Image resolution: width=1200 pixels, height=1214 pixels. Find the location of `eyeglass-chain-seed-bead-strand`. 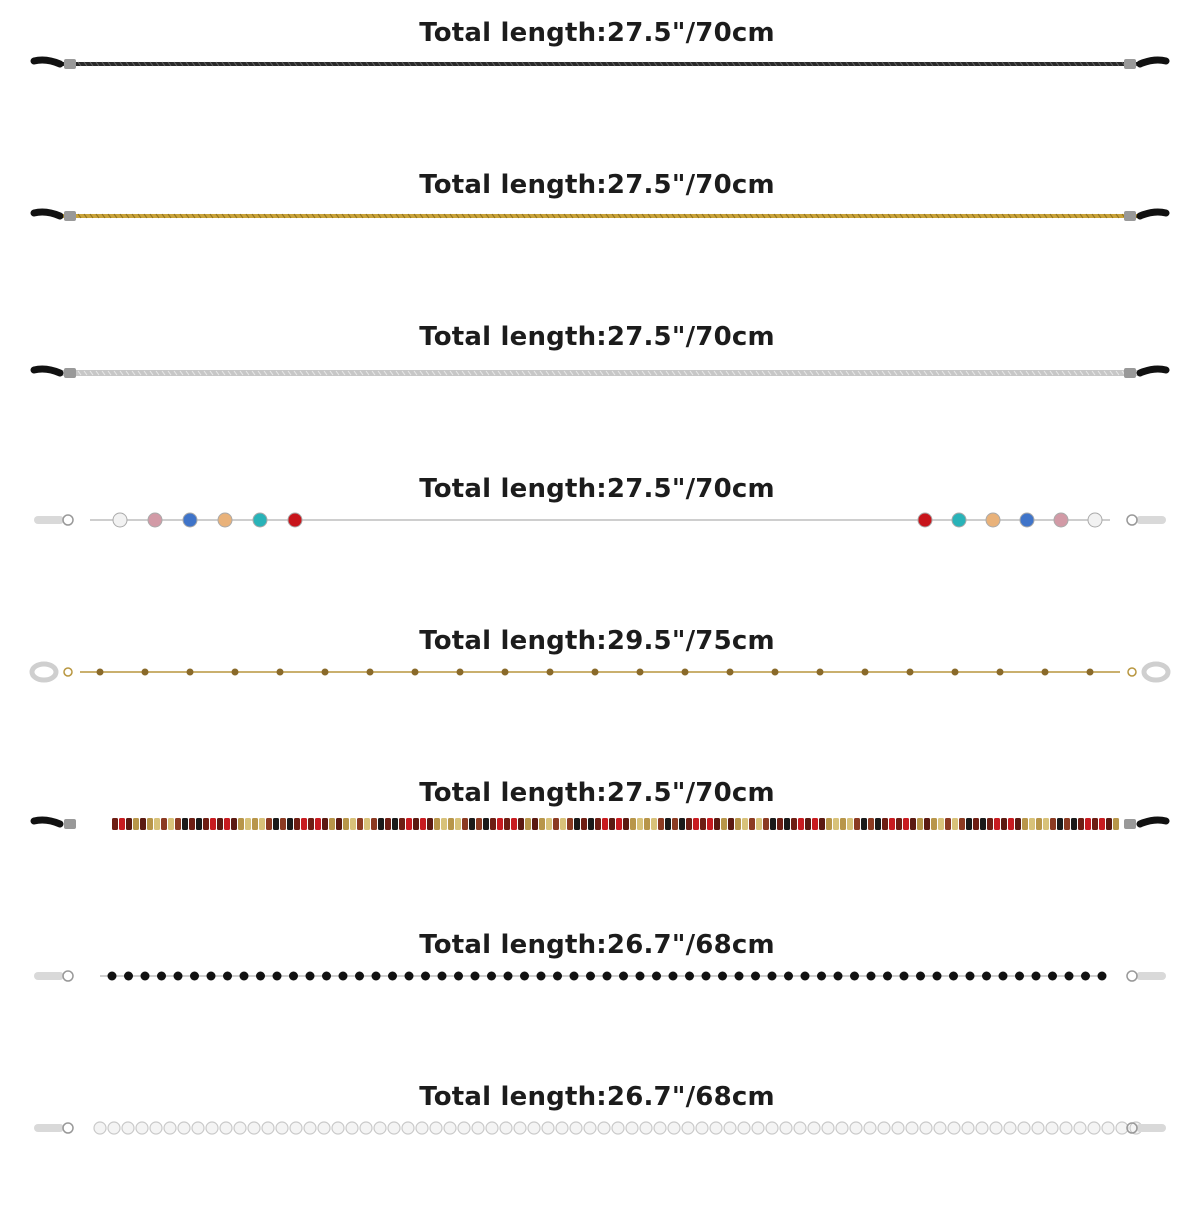

eyeglass-chain-seed-bead-strand is located at coordinates (600, 823).